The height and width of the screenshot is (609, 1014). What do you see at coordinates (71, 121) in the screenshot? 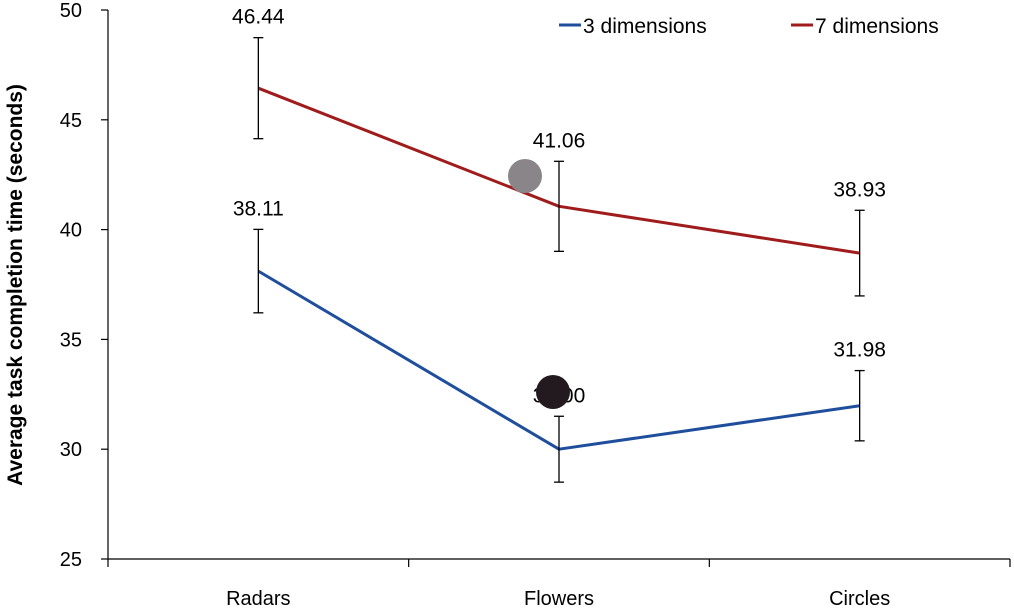
I see `y-tick-label: 45` at bounding box center [71, 121].